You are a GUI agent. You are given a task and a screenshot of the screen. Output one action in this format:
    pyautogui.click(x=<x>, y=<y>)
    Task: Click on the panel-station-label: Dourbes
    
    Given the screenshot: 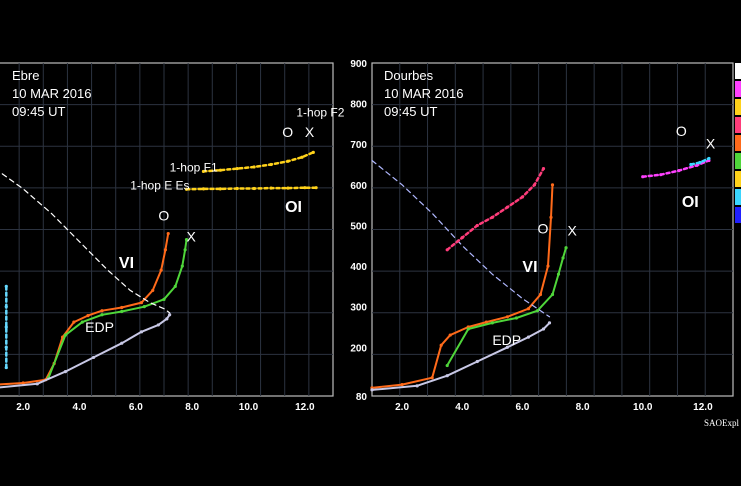 What is the action you would take?
    pyautogui.click(x=409, y=75)
    